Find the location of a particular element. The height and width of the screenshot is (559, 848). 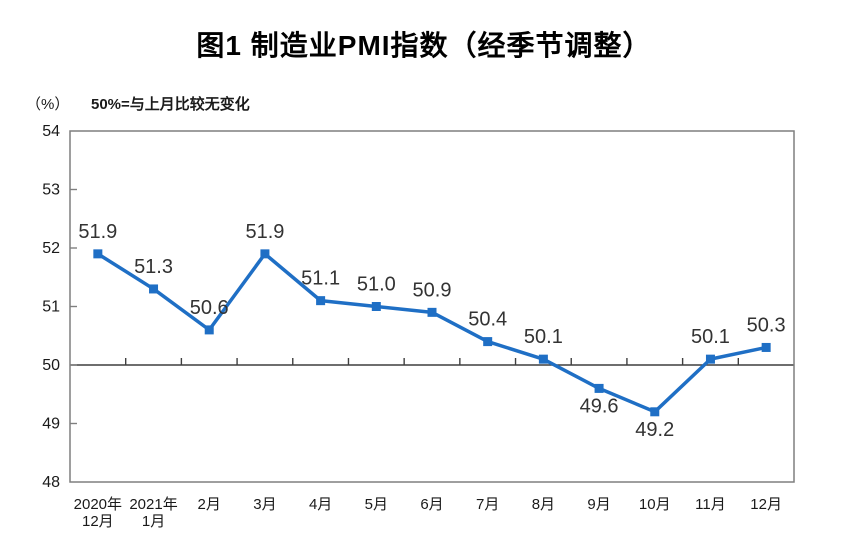

data-point-label: 51.3 is located at coordinates (153, 267).